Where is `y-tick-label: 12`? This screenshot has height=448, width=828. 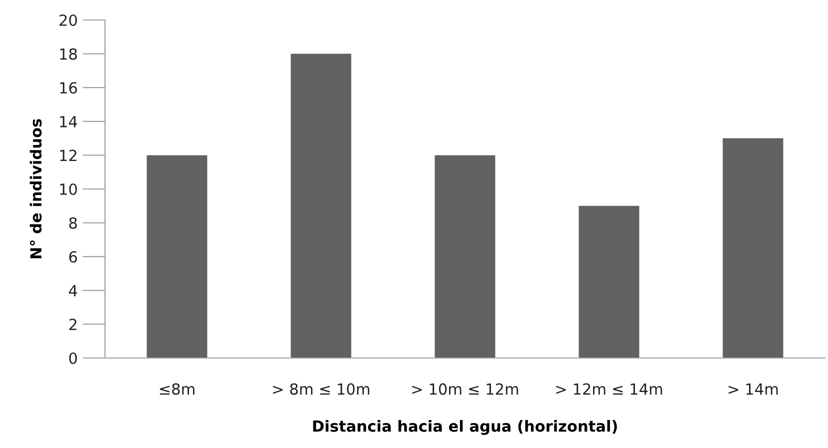 y-tick-label: 12 is located at coordinates (68, 156).